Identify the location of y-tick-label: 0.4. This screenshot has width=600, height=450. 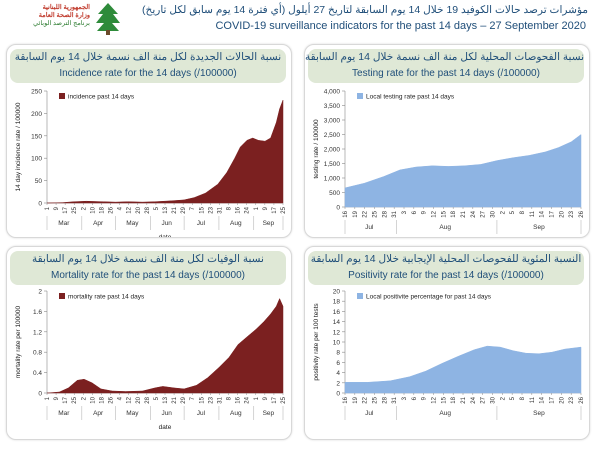
(37, 373).